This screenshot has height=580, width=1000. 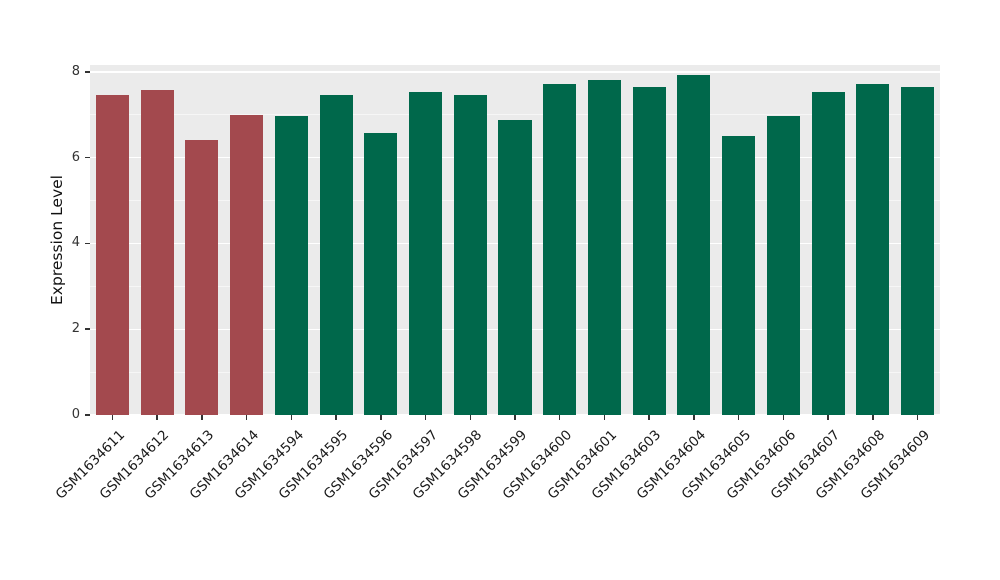 What do you see at coordinates (75, 243) in the screenshot?
I see `y-tick-label: 4` at bounding box center [75, 243].